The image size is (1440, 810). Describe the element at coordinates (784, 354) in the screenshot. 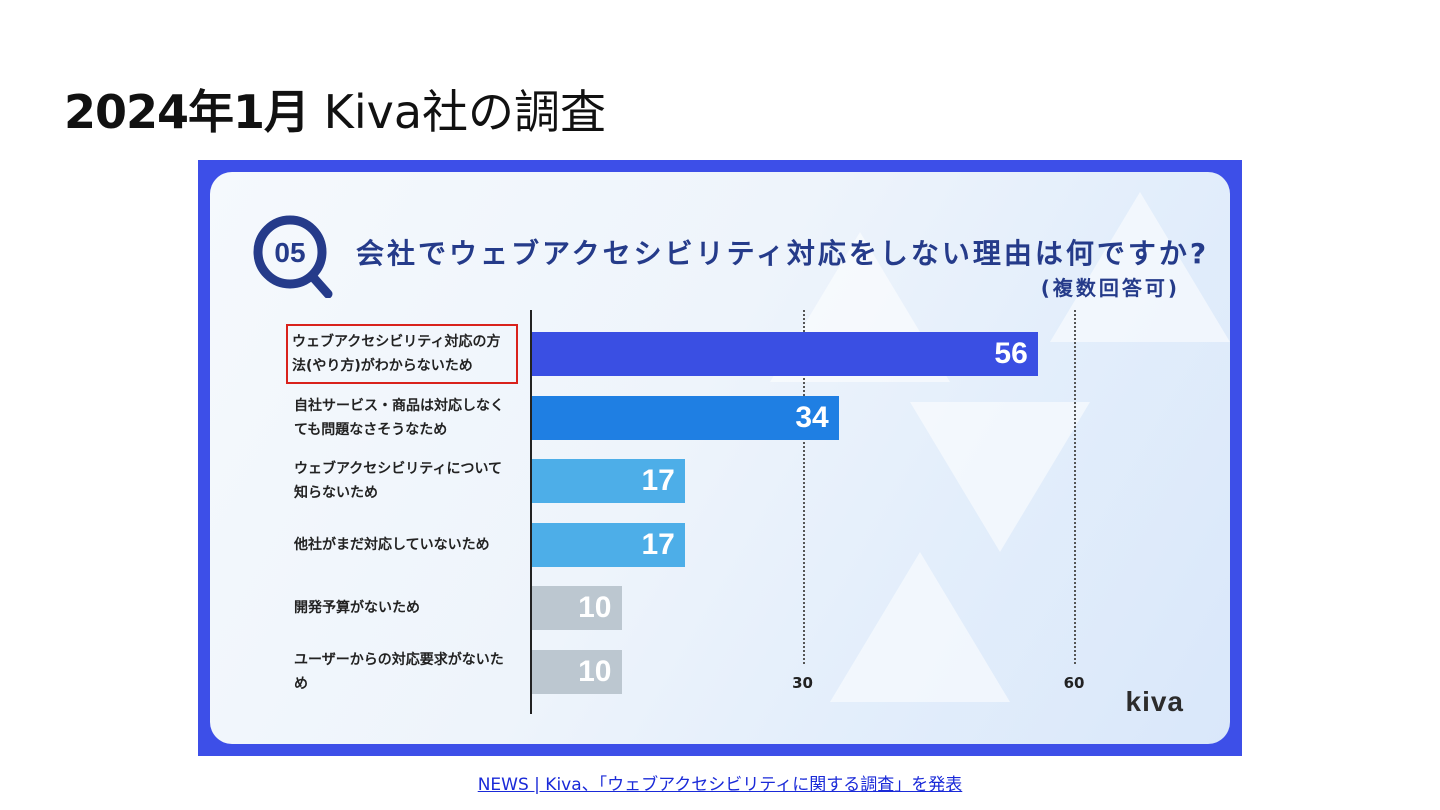

I see `bar: 56` at that location.